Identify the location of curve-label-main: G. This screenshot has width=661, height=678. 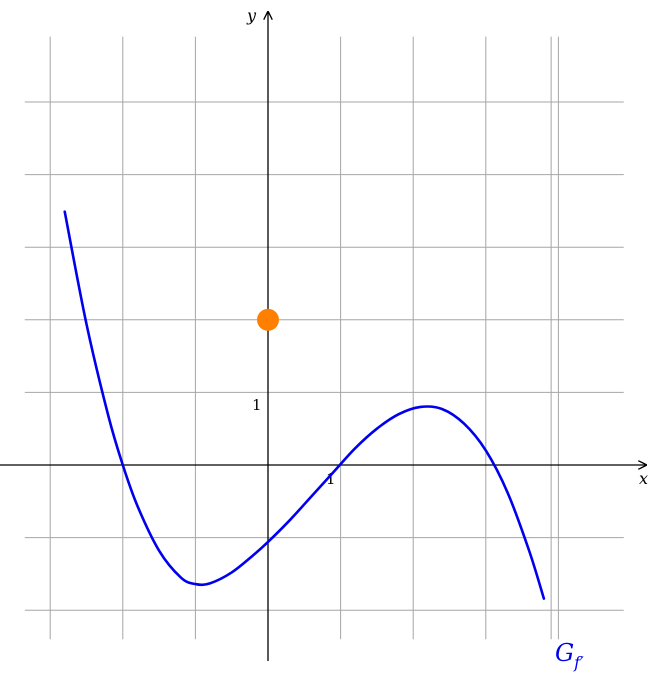
(564, 653).